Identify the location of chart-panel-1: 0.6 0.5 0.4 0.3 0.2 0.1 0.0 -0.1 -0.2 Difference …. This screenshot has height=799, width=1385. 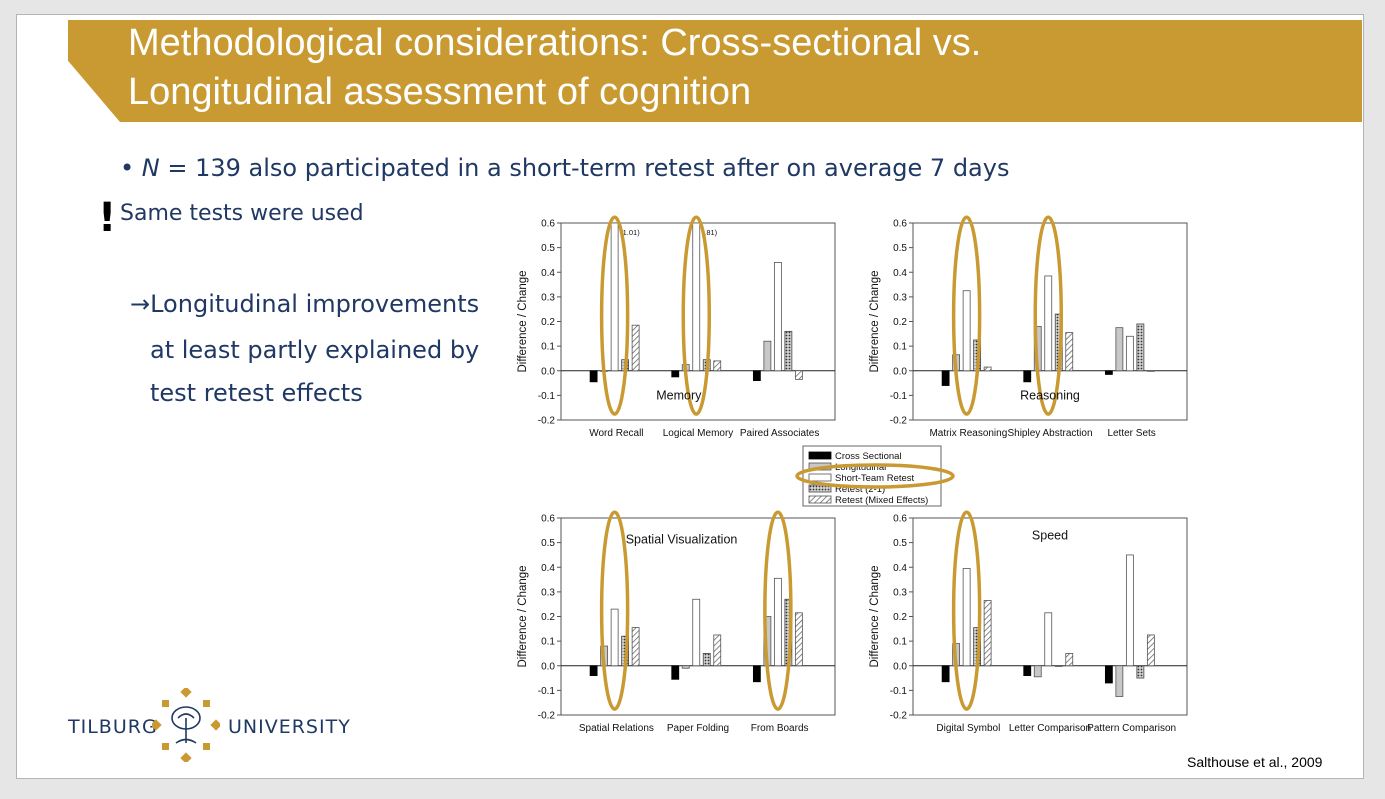
(676, 327).